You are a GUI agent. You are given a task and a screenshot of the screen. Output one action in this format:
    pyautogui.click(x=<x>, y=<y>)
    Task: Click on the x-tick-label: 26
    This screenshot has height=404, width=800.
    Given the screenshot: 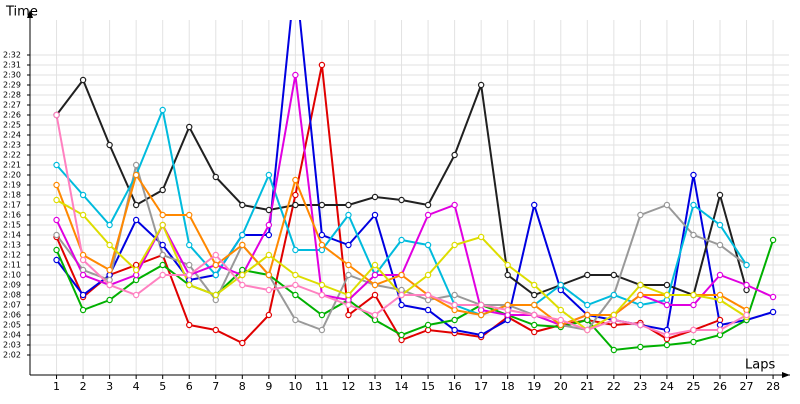 What is the action you would take?
    pyautogui.click(x=720, y=386)
    